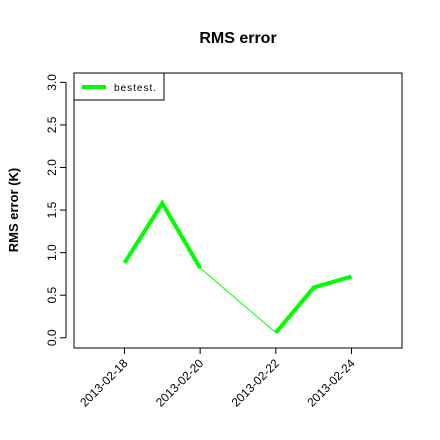 This screenshot has width=440, height=440. What do you see at coordinates (52, 124) in the screenshot?
I see `y-tick-label: 2.5` at bounding box center [52, 124].